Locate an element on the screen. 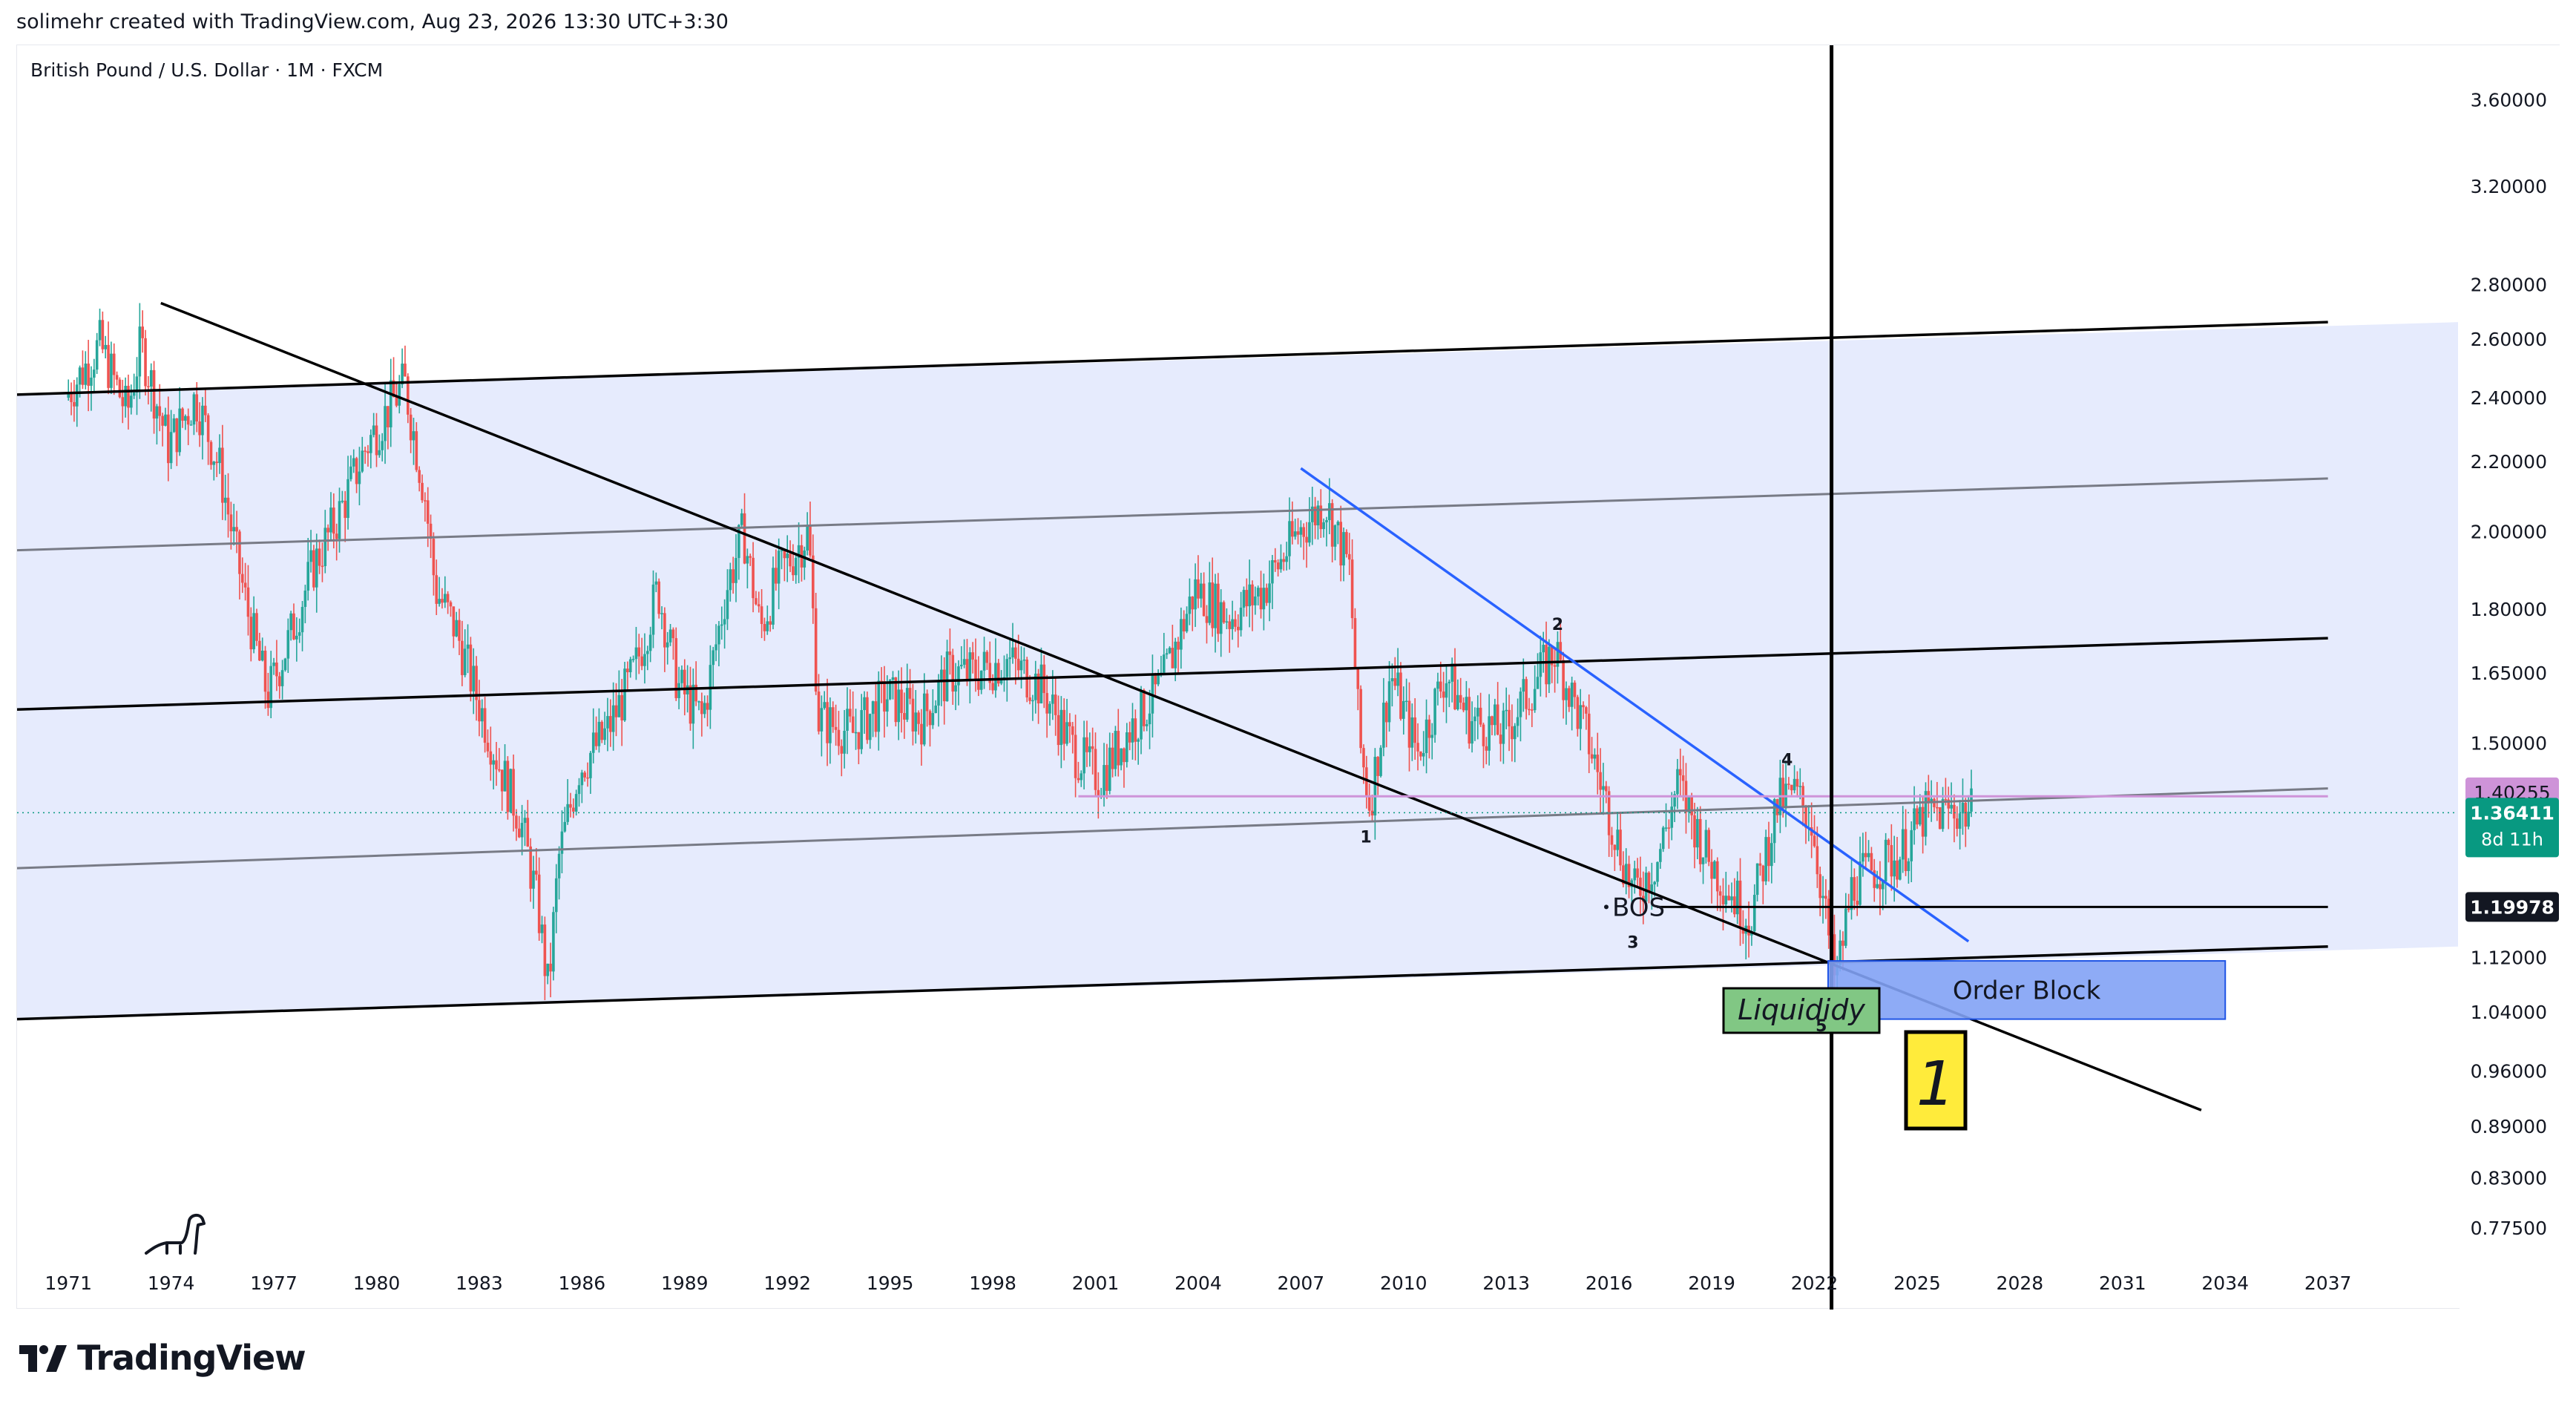 The width and height of the screenshot is (2576, 1406). price-tick-label: 2.20000 is located at coordinates (2509, 462).